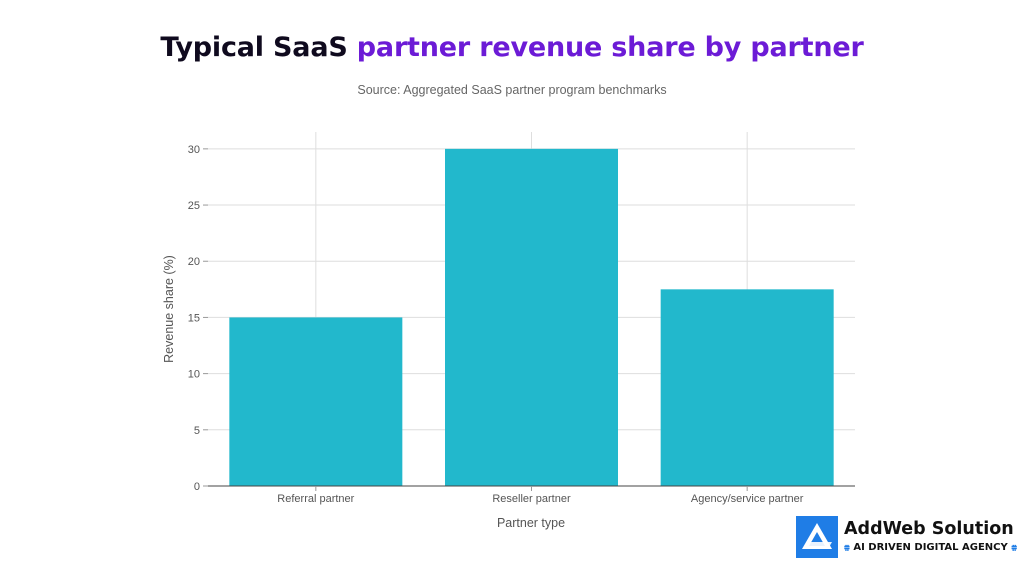 This screenshot has width=1024, height=576. Describe the element at coordinates (258, 47) in the screenshot. I see `chart-title-dark: Typical SaaS` at that location.